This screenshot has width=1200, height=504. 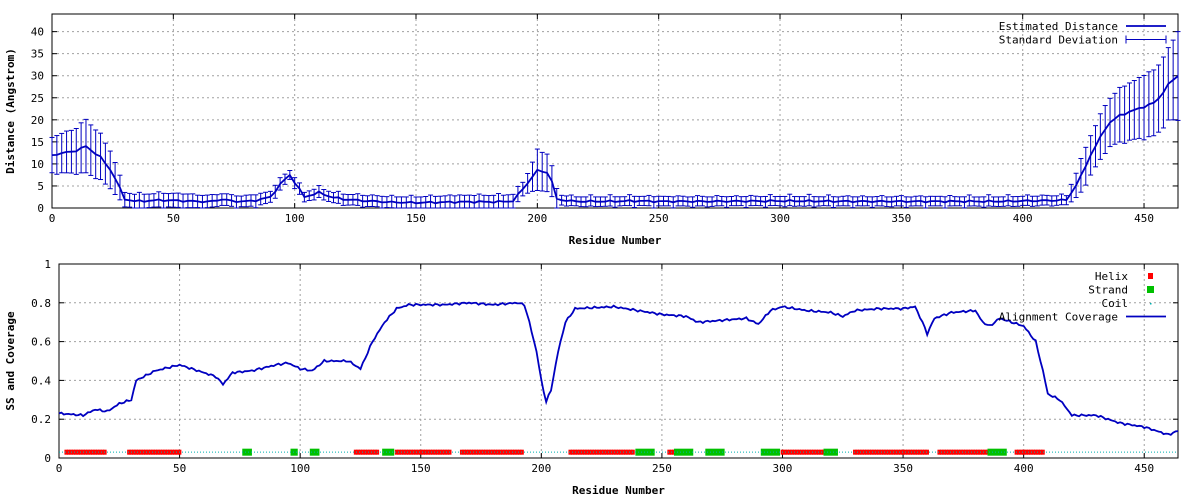 I want to click on y-tick-label: 0, so click(x=40, y=208).